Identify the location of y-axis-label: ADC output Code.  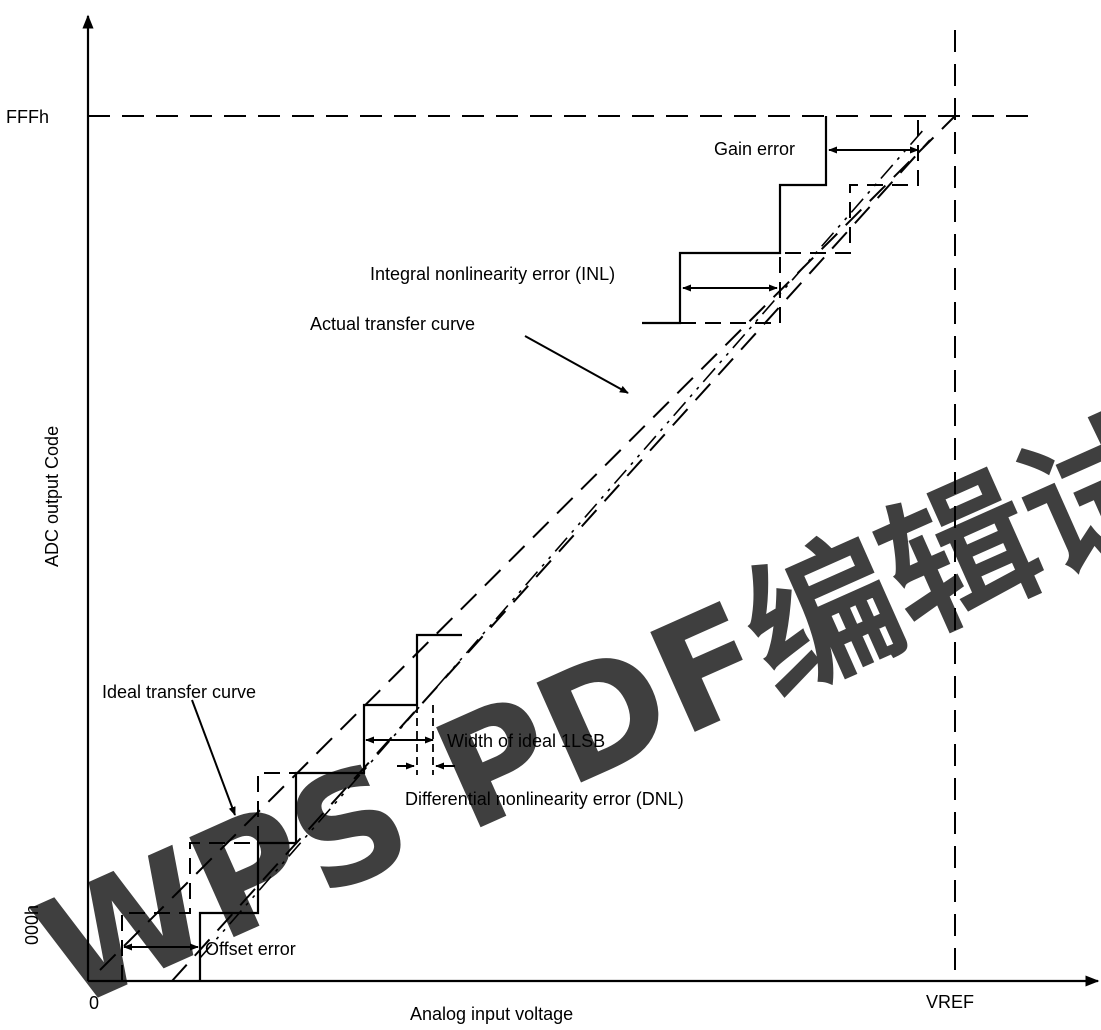
(52, 496).